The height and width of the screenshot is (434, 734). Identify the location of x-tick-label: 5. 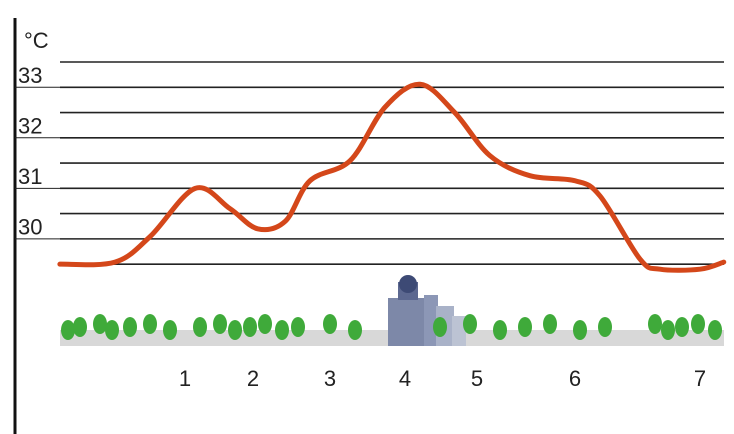
(477, 378).